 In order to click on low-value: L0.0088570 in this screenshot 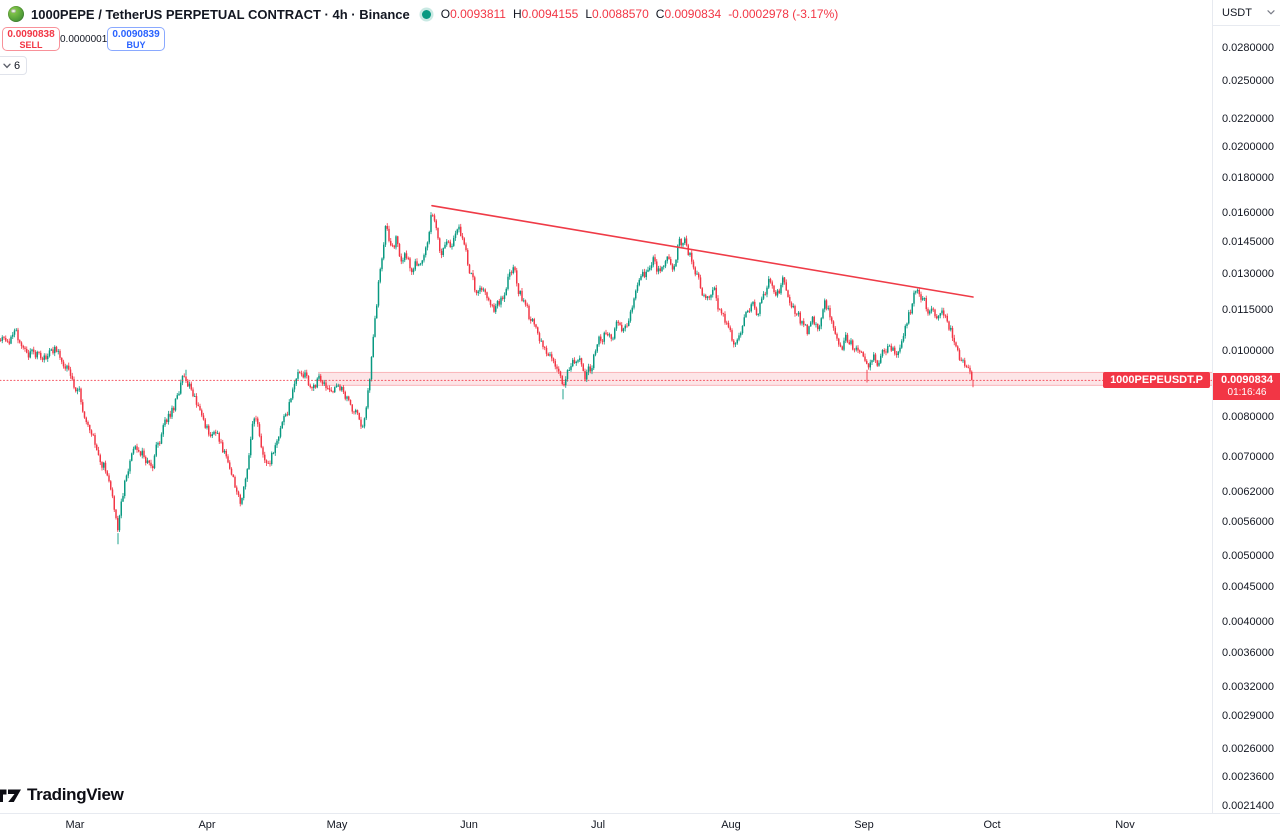, I will do `click(617, 14)`.